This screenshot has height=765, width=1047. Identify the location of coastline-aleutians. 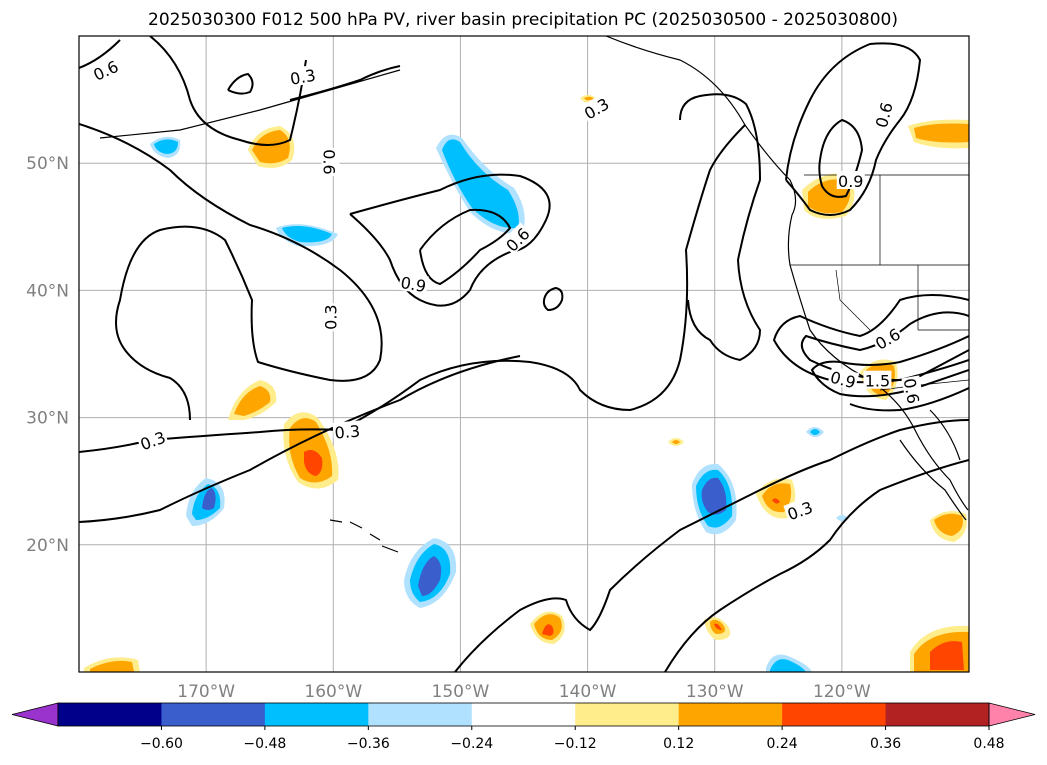
(250, 104).